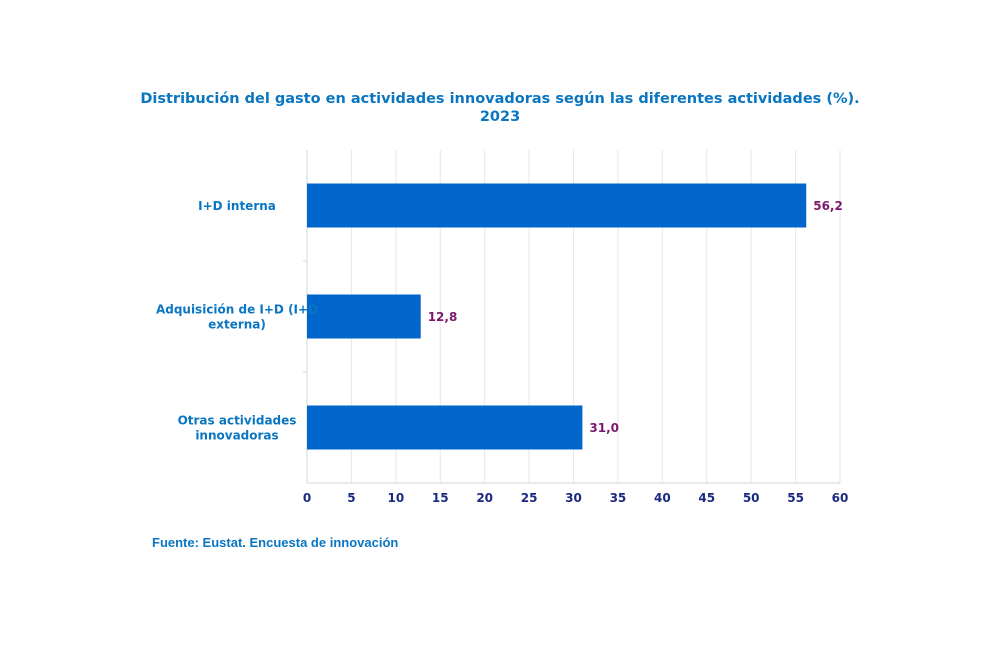  Describe the element at coordinates (795, 498) in the screenshot. I see `x-tick-label: 55` at that location.